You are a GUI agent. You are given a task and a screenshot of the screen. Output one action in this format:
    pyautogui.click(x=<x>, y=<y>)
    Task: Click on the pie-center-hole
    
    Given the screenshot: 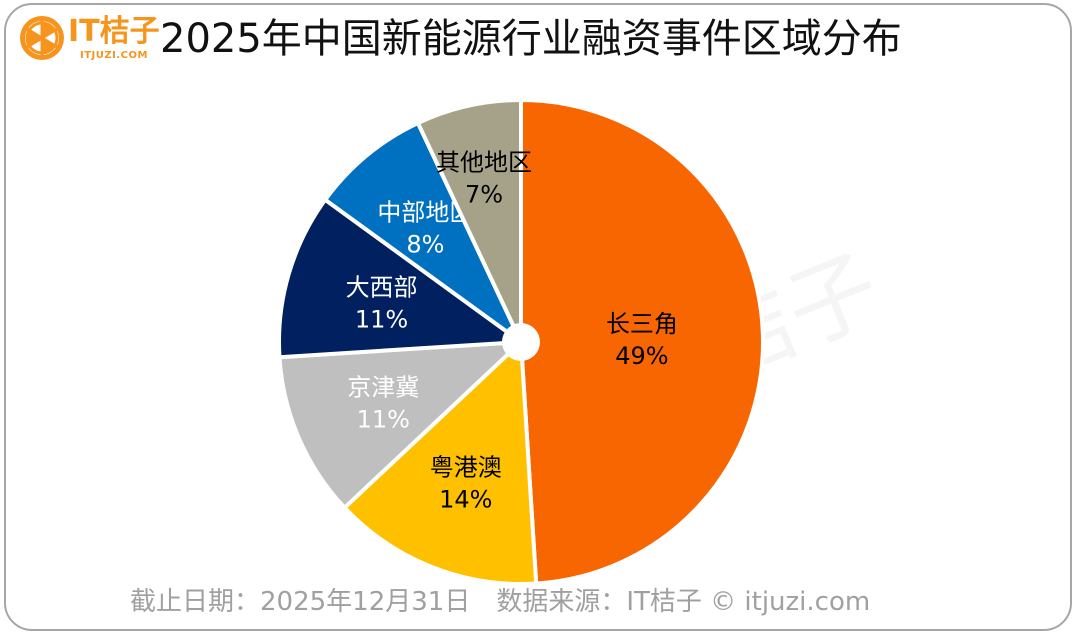 What is the action you would take?
    pyautogui.click(x=521, y=342)
    